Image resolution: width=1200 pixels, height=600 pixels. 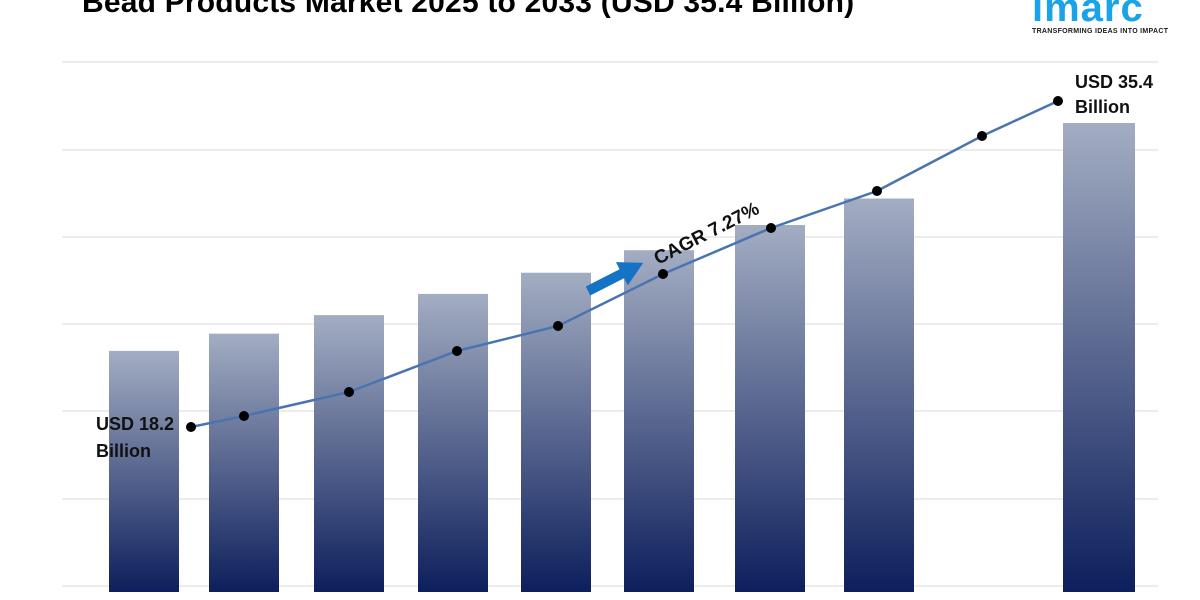 I want to click on start-value-label-line1: USD 18.2, so click(x=135, y=424).